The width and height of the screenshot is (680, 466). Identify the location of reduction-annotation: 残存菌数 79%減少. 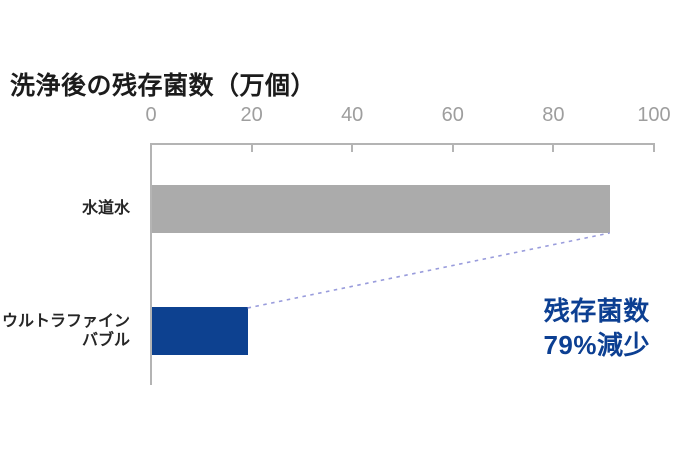
(596, 328).